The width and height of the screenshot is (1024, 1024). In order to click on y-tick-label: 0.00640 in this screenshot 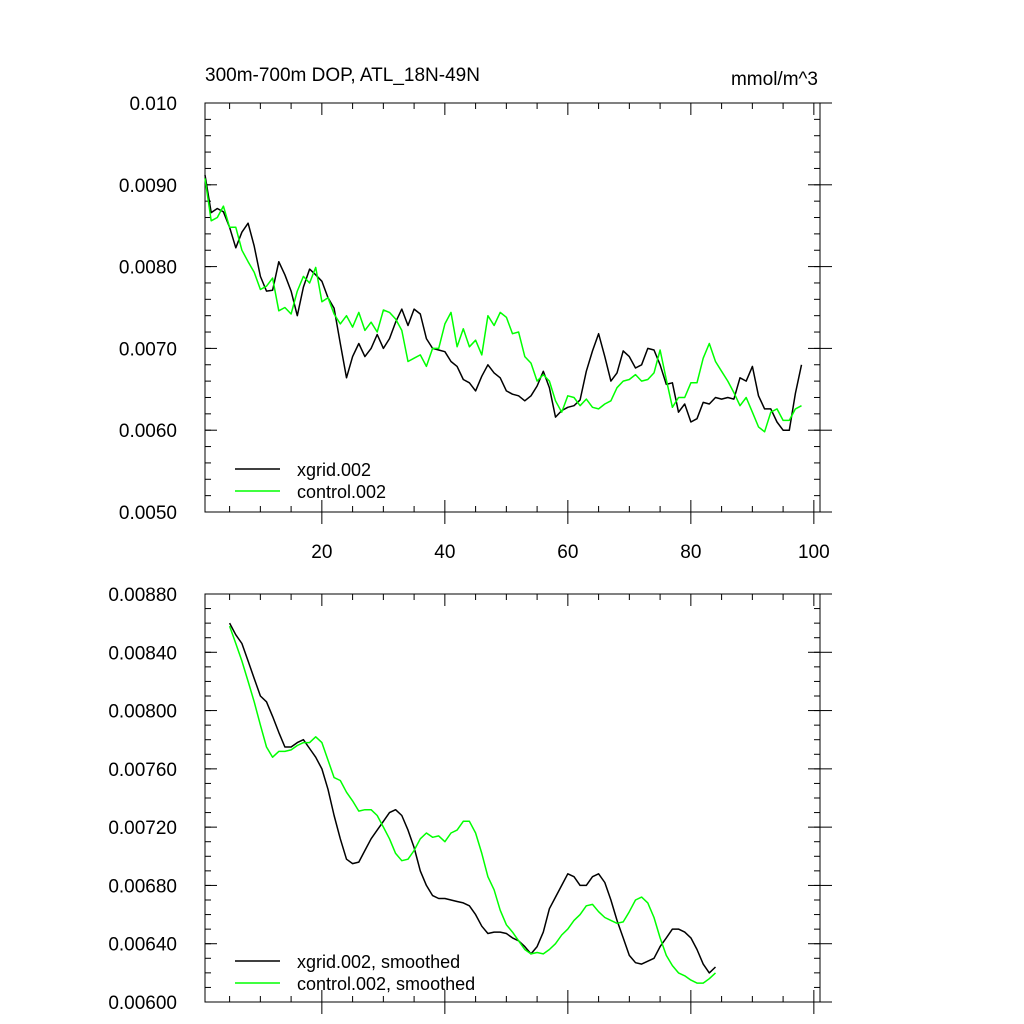, I will do `click(142, 945)`.